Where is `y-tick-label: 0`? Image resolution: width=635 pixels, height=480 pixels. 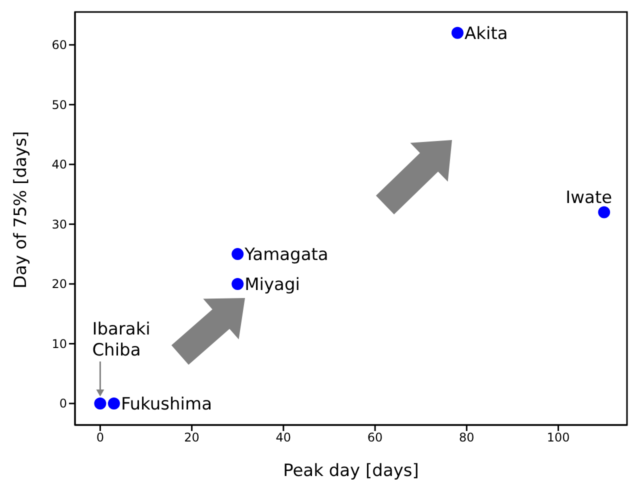 y-tick-label: 0 is located at coordinates (63, 403).